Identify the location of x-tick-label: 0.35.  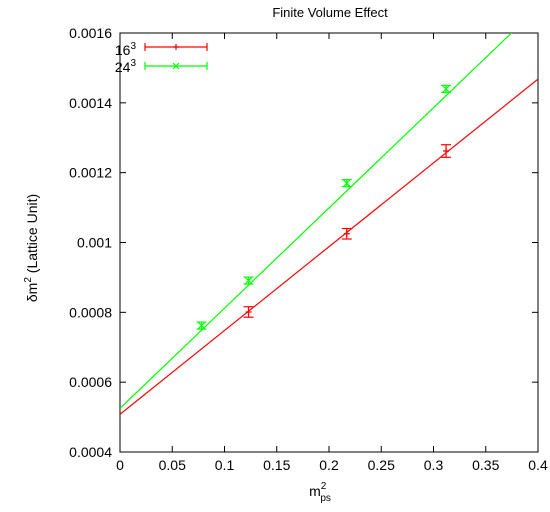
(485, 465).